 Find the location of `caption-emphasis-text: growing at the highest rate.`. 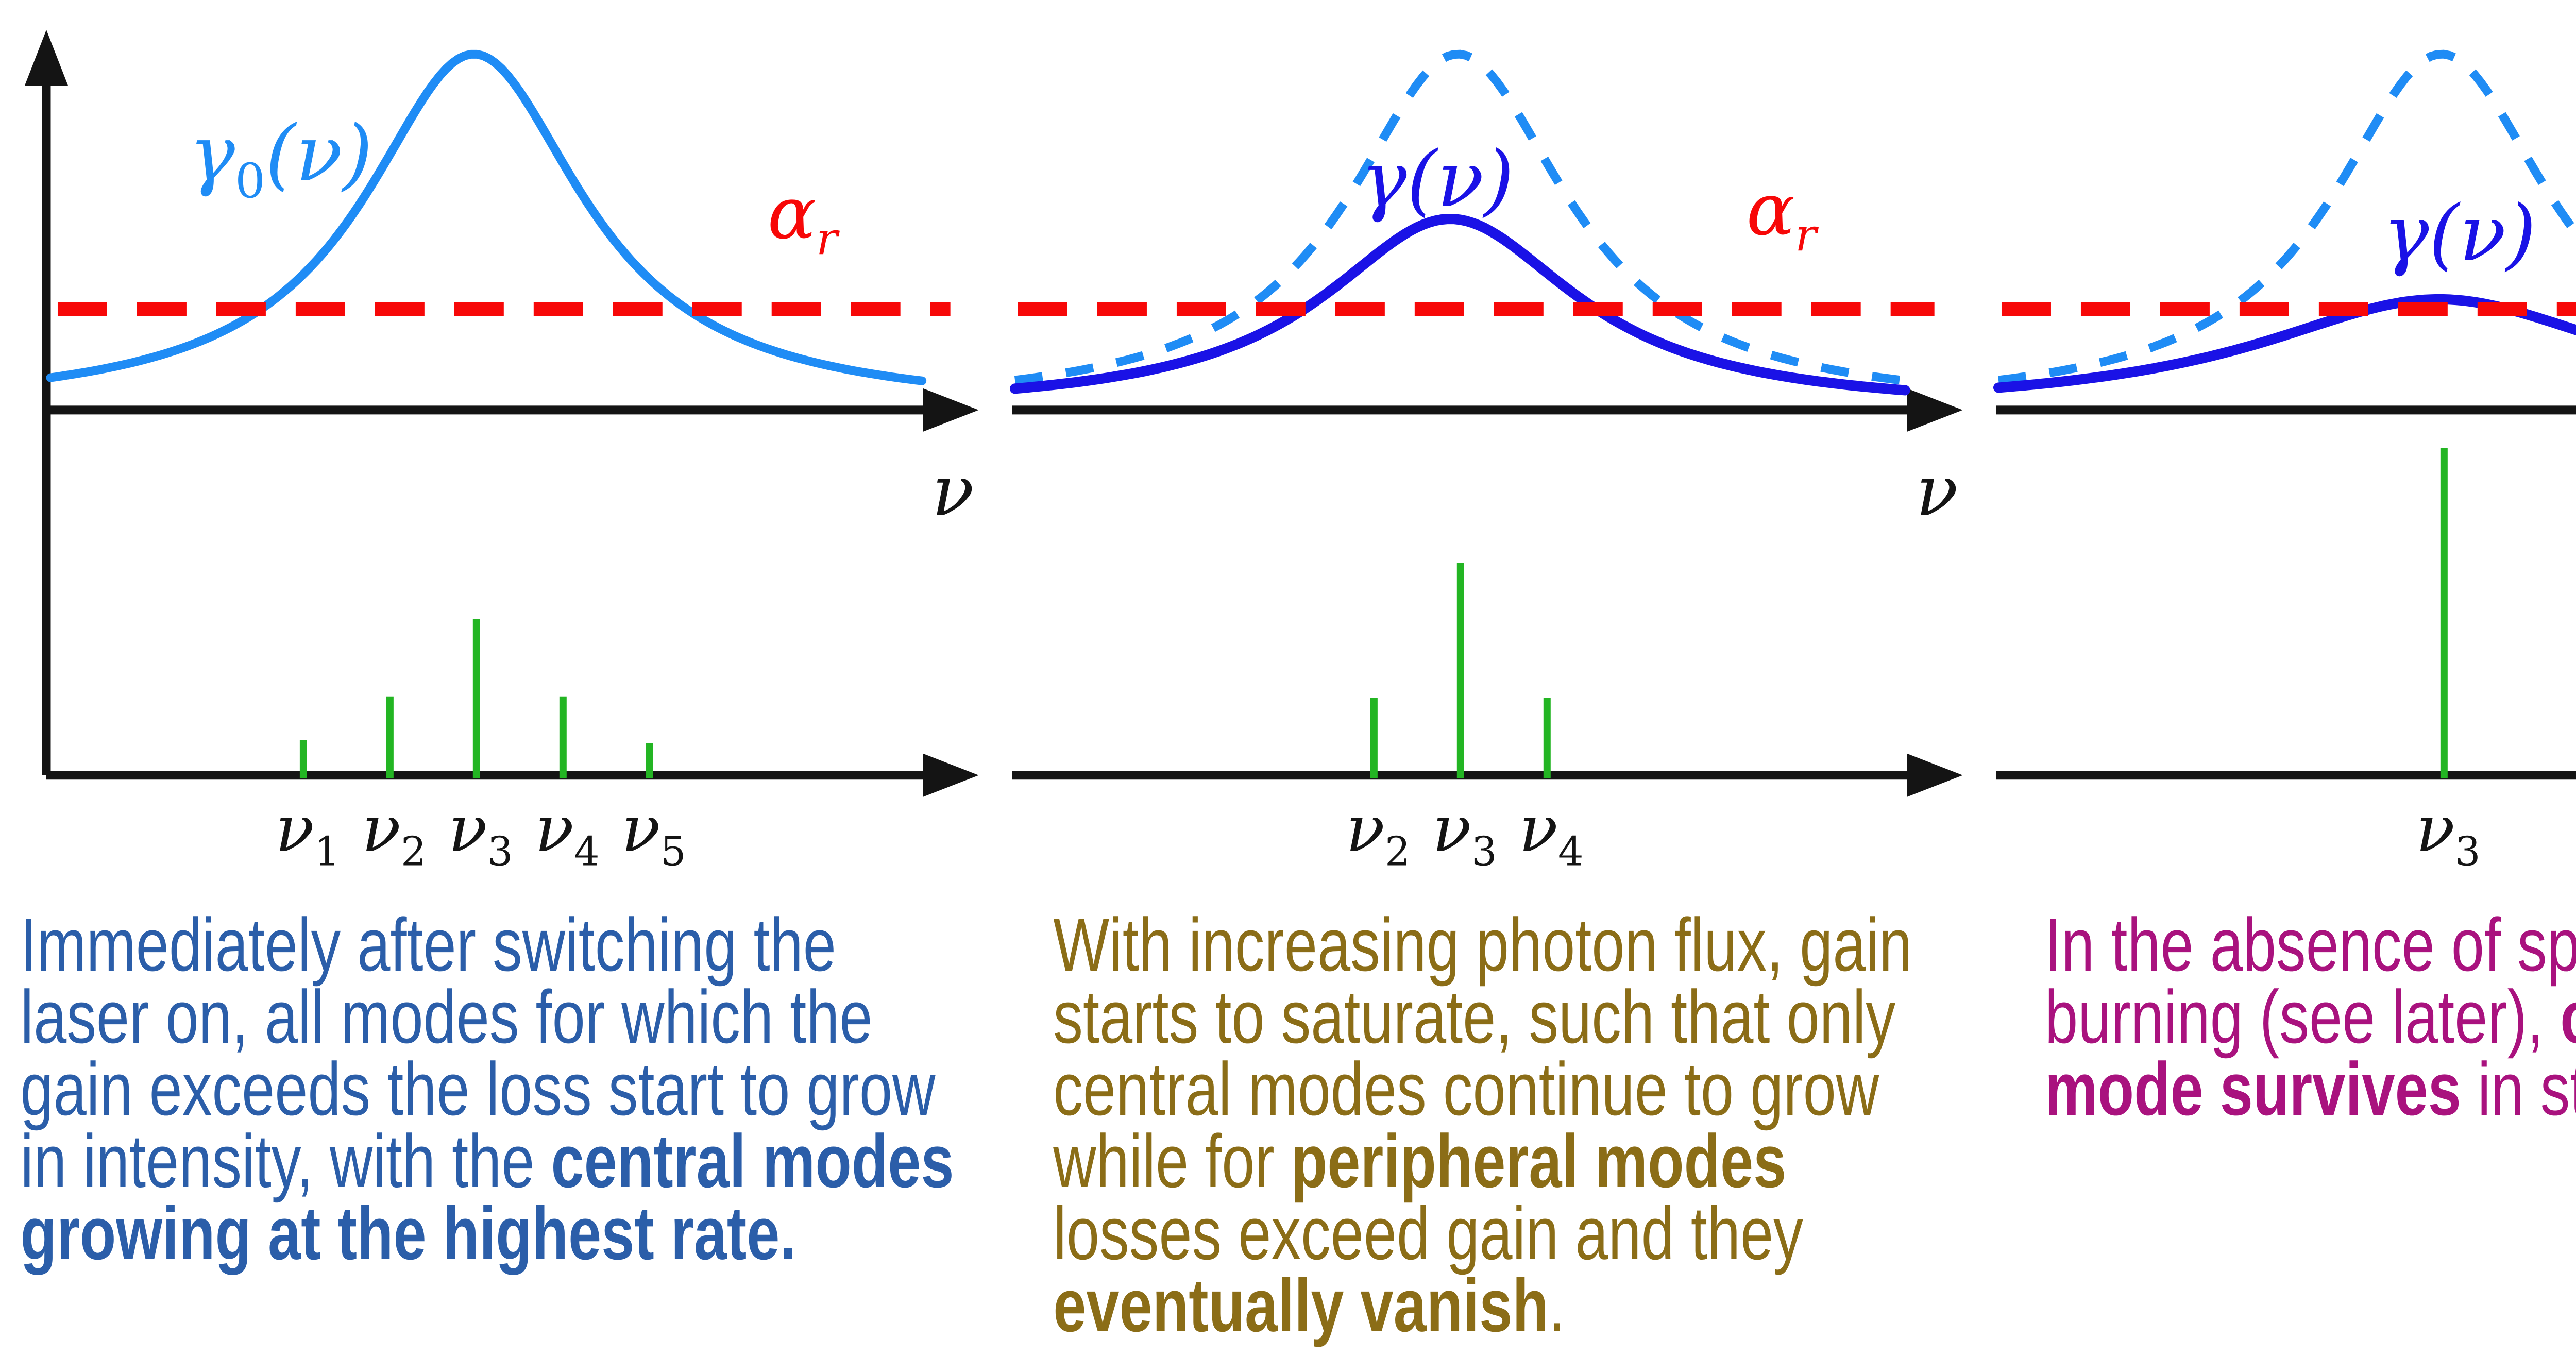

caption-emphasis-text: growing at the highest rate. is located at coordinates (408, 1233).